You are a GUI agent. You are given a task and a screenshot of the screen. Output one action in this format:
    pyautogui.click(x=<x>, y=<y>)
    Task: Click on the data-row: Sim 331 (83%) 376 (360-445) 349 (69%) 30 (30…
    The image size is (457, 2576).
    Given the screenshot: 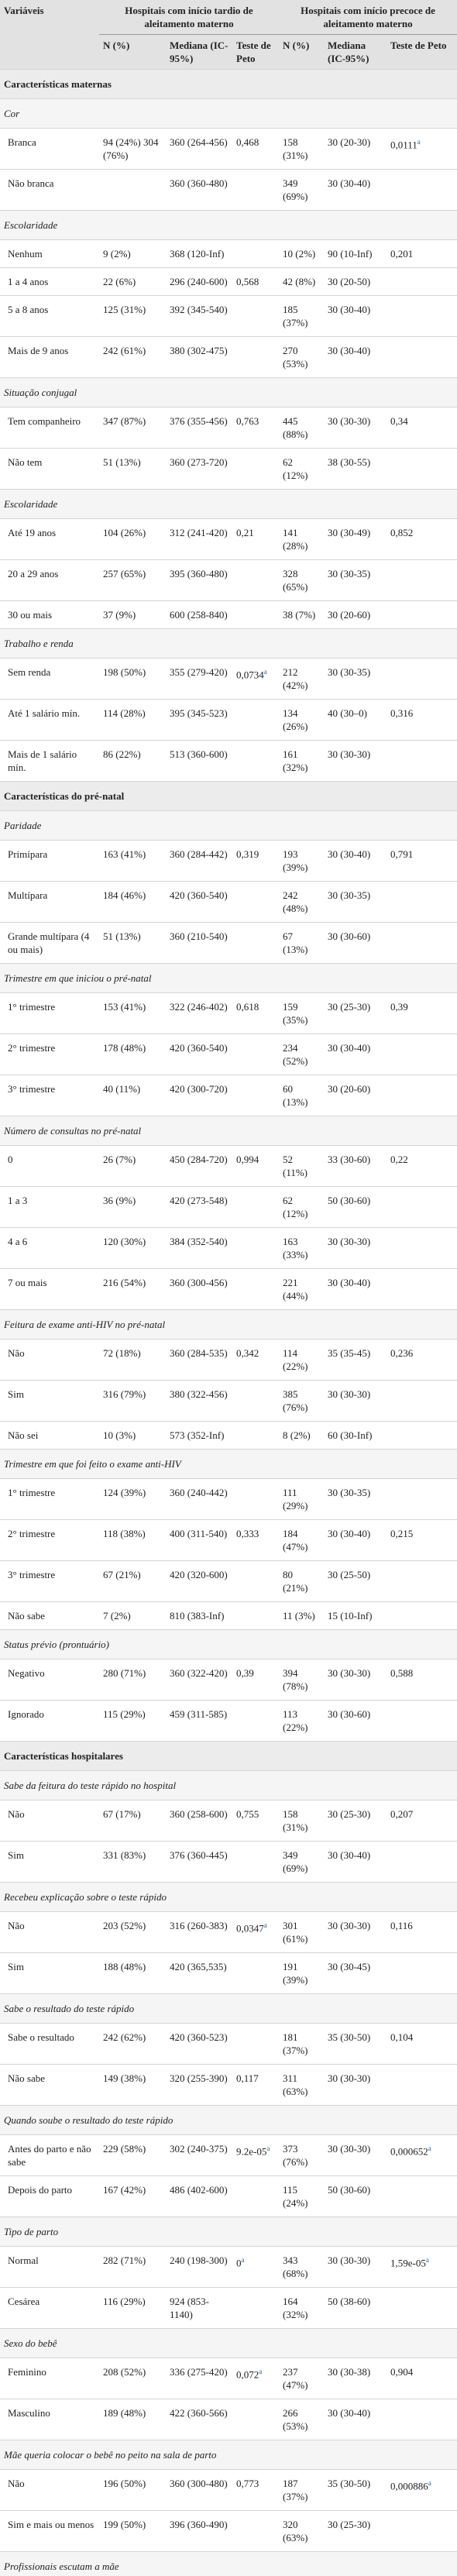 What is the action you would take?
    pyautogui.click(x=228, y=1862)
    